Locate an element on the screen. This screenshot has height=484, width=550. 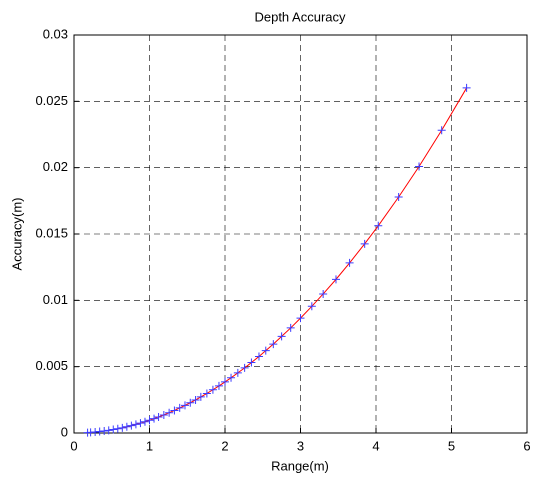
x-tick-label: 0 is located at coordinates (73, 445).